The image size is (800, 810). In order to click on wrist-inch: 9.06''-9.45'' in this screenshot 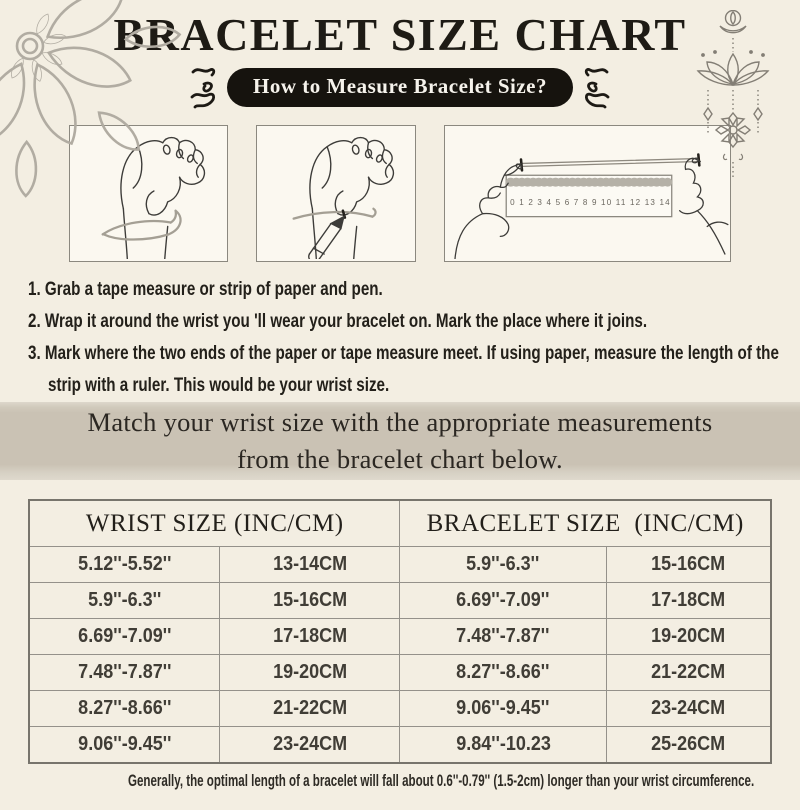, I will do `click(124, 744)`.